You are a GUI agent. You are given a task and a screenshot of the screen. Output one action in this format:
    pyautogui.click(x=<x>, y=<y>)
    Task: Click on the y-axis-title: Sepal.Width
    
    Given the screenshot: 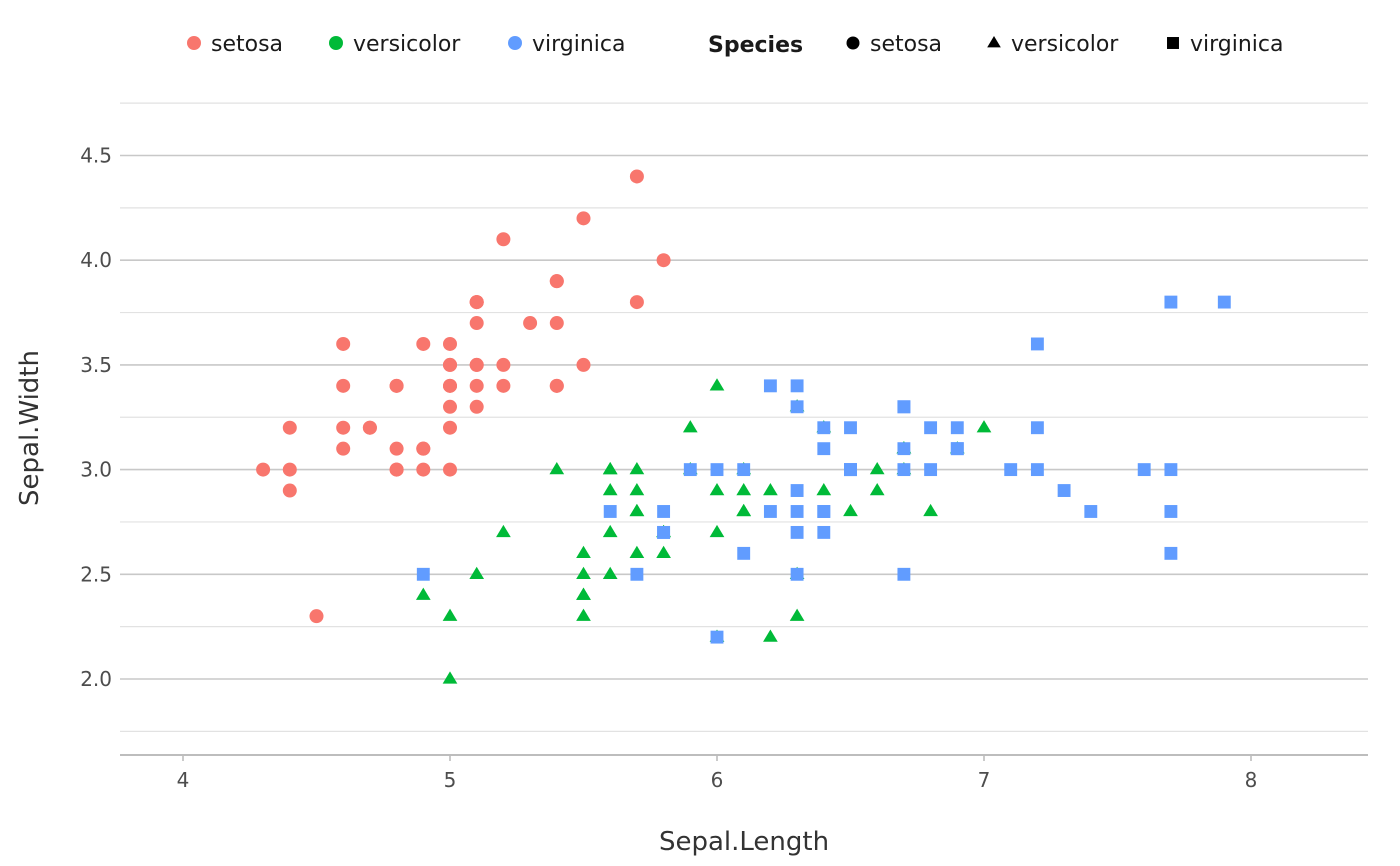 What is the action you would take?
    pyautogui.click(x=30, y=428)
    